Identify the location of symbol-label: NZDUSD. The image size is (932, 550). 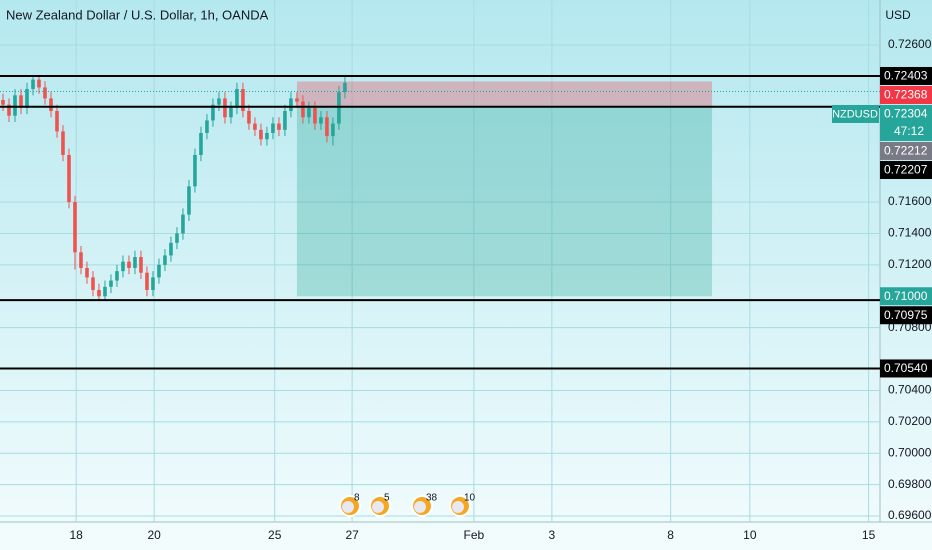
(855, 114).